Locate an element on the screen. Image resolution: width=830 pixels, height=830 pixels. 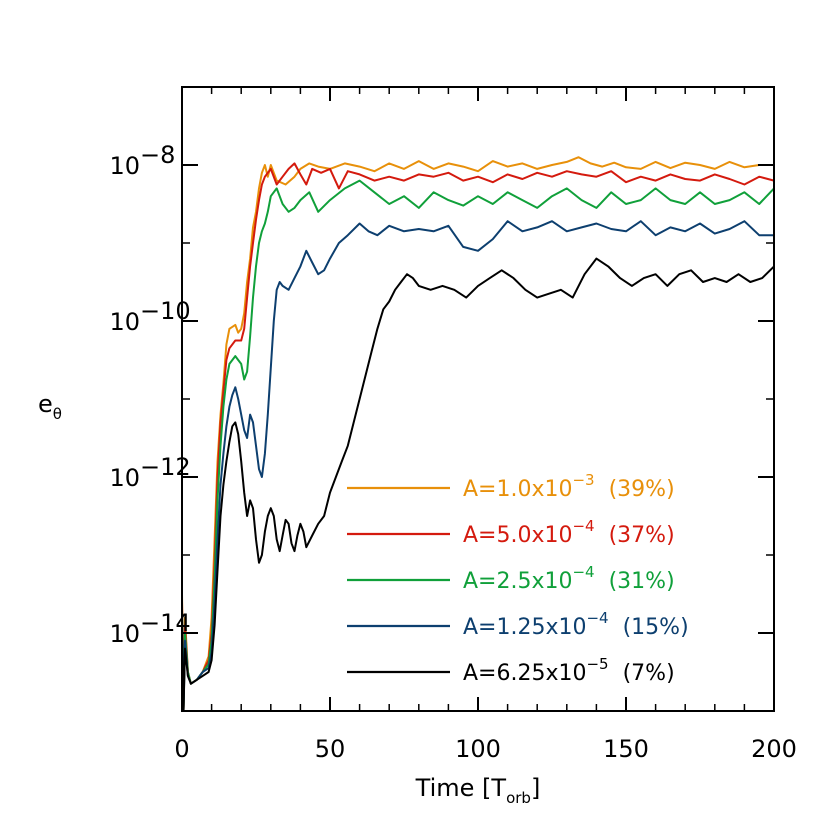
x-tick-label: 200 is located at coordinates (774, 749).